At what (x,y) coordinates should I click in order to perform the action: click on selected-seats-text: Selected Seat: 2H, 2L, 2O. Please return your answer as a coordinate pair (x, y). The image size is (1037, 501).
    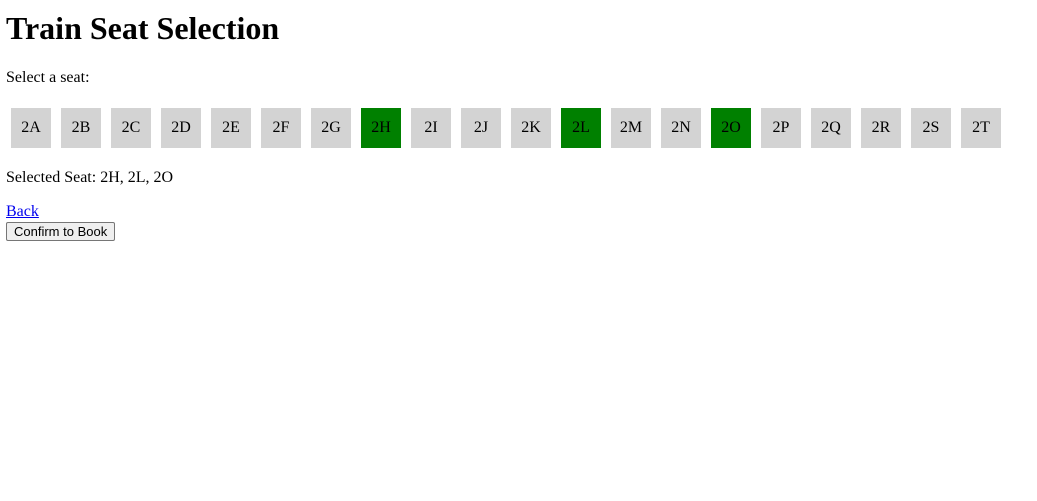
    Looking at the image, I should click on (90, 177).